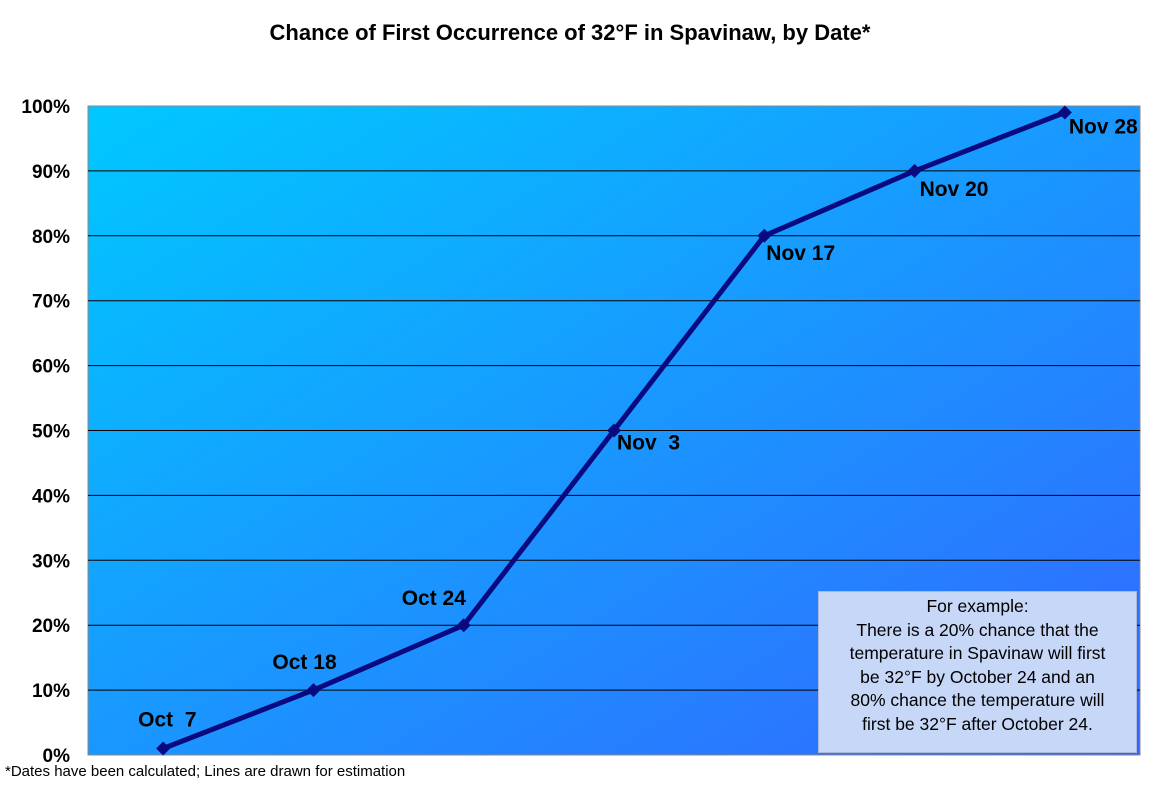 The height and width of the screenshot is (790, 1155). Describe the element at coordinates (51, 626) in the screenshot. I see `y-tick-label: 20%` at that location.